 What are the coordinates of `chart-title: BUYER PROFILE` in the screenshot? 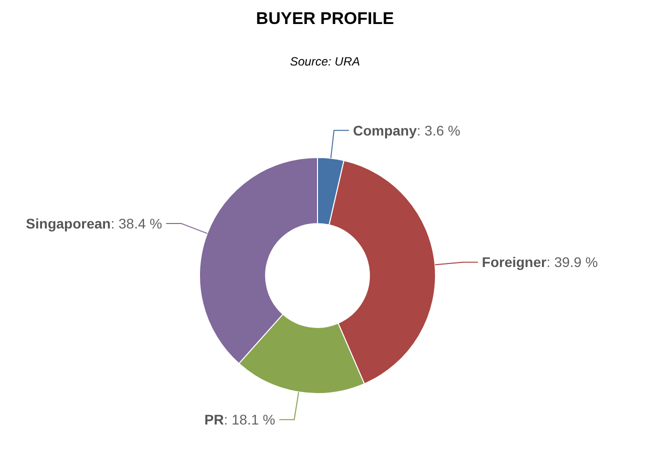 It's located at (325, 18).